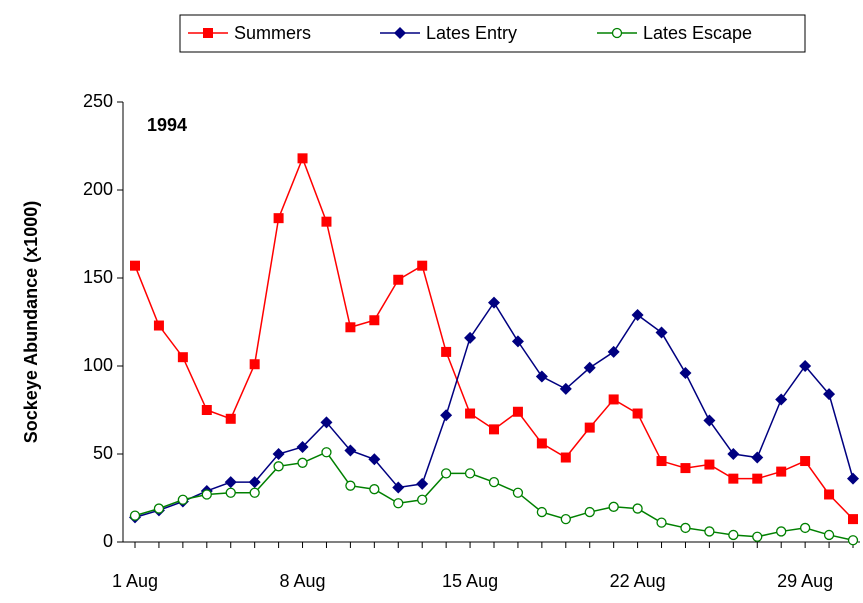 Image resolution: width=863 pixels, height=603 pixels. I want to click on x-tick-label: 22 Aug, so click(638, 581).